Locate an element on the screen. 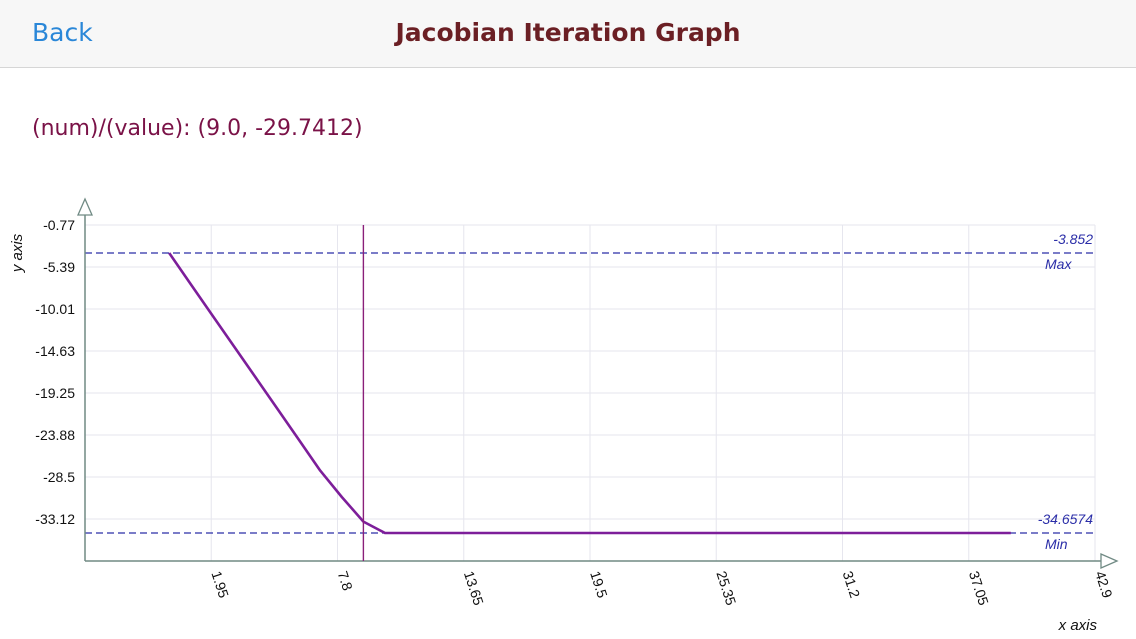 This screenshot has height=639, width=1136. y-tick-label: -10.01 is located at coordinates (55, 309).